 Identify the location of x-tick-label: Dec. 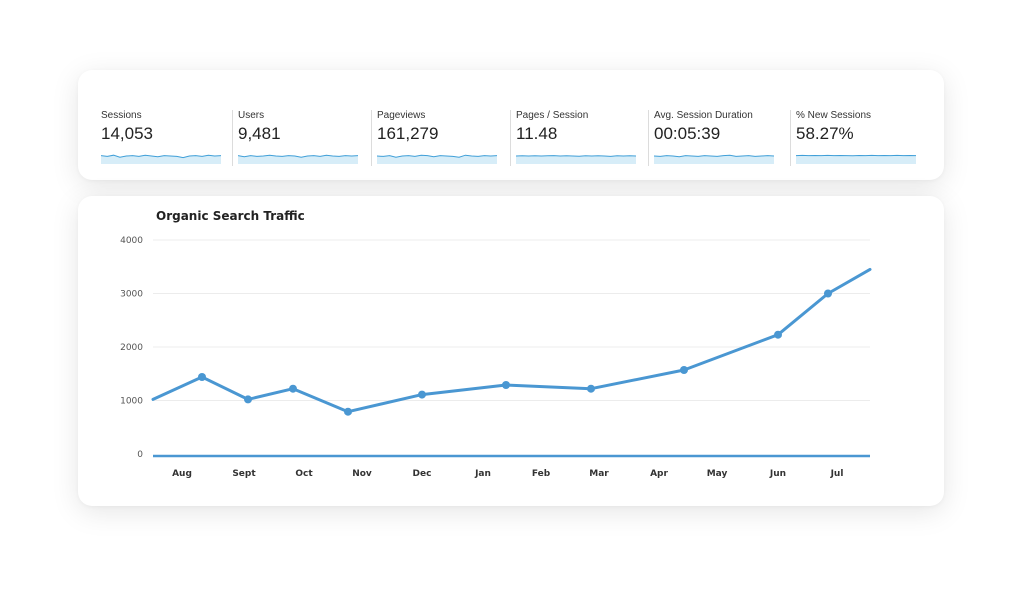
(422, 474).